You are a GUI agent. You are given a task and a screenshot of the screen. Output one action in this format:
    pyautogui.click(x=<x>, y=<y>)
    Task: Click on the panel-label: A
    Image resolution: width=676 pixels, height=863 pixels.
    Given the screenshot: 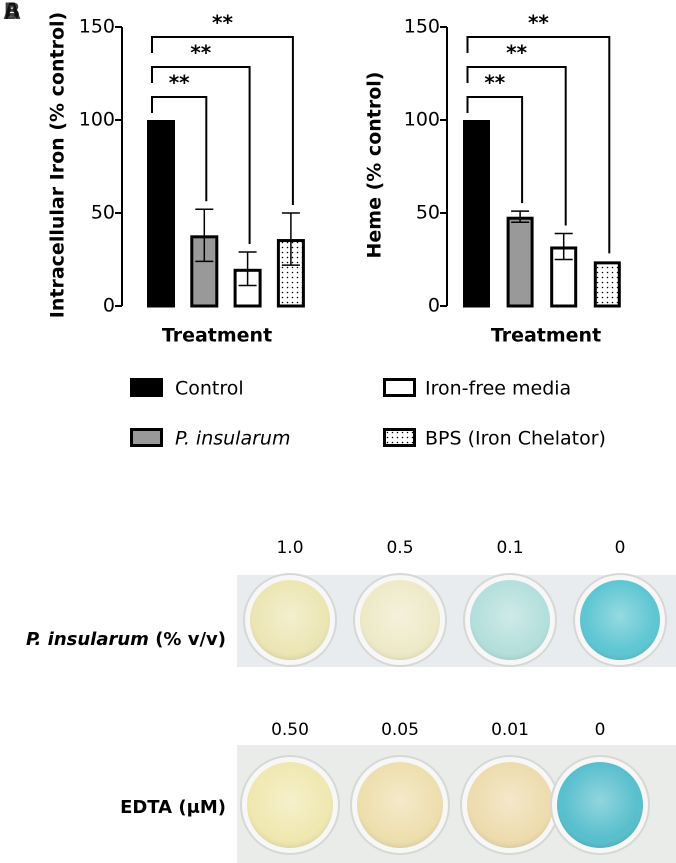 What is the action you would take?
    pyautogui.click(x=11, y=12)
    